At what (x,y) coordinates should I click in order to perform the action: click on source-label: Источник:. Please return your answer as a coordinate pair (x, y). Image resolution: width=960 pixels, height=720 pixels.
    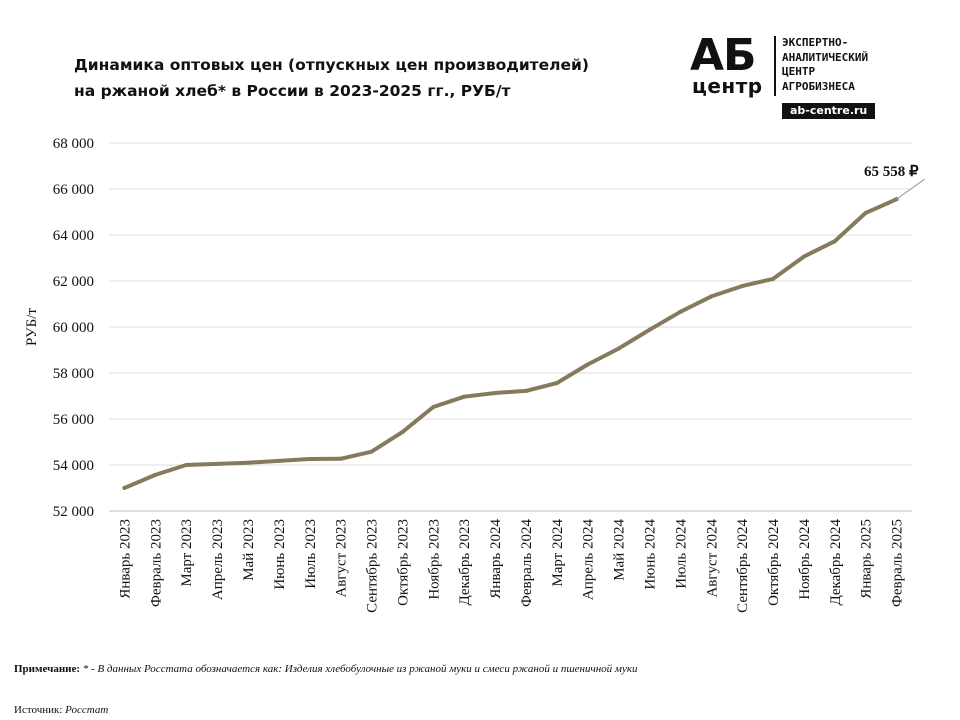
    Looking at the image, I should click on (38, 710).